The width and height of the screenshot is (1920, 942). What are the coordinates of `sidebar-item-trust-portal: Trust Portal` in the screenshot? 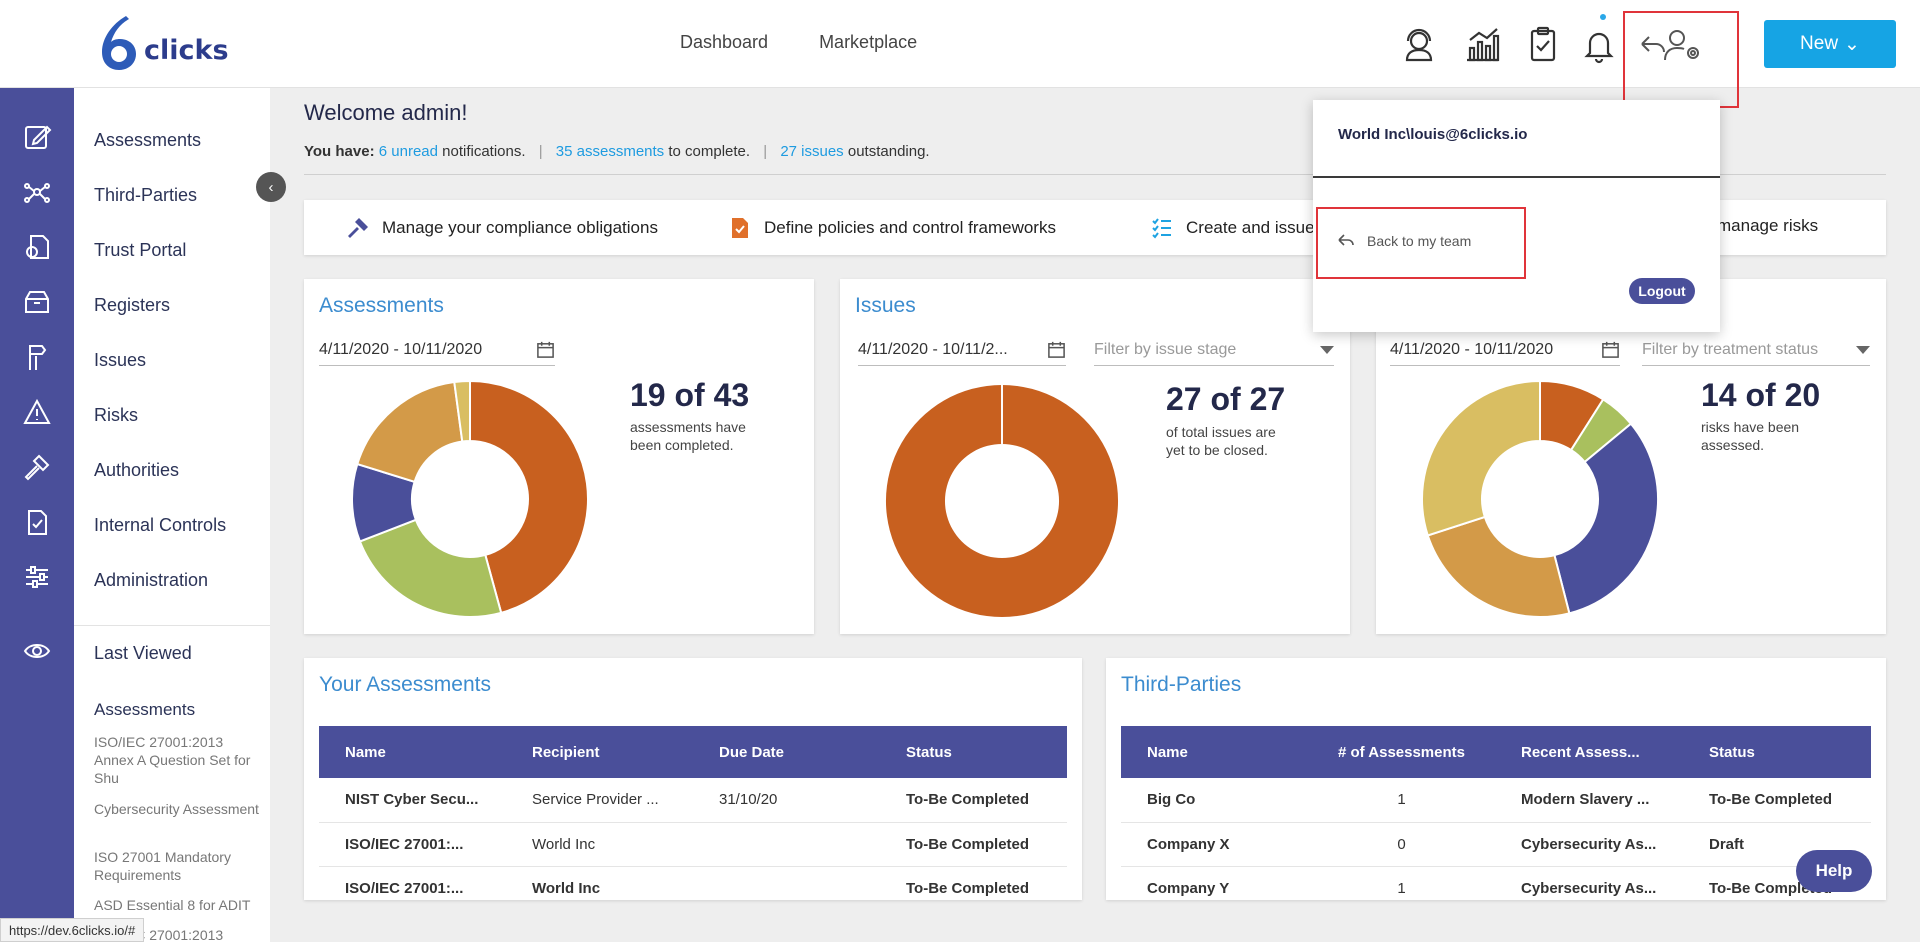 It's located at (140, 250).